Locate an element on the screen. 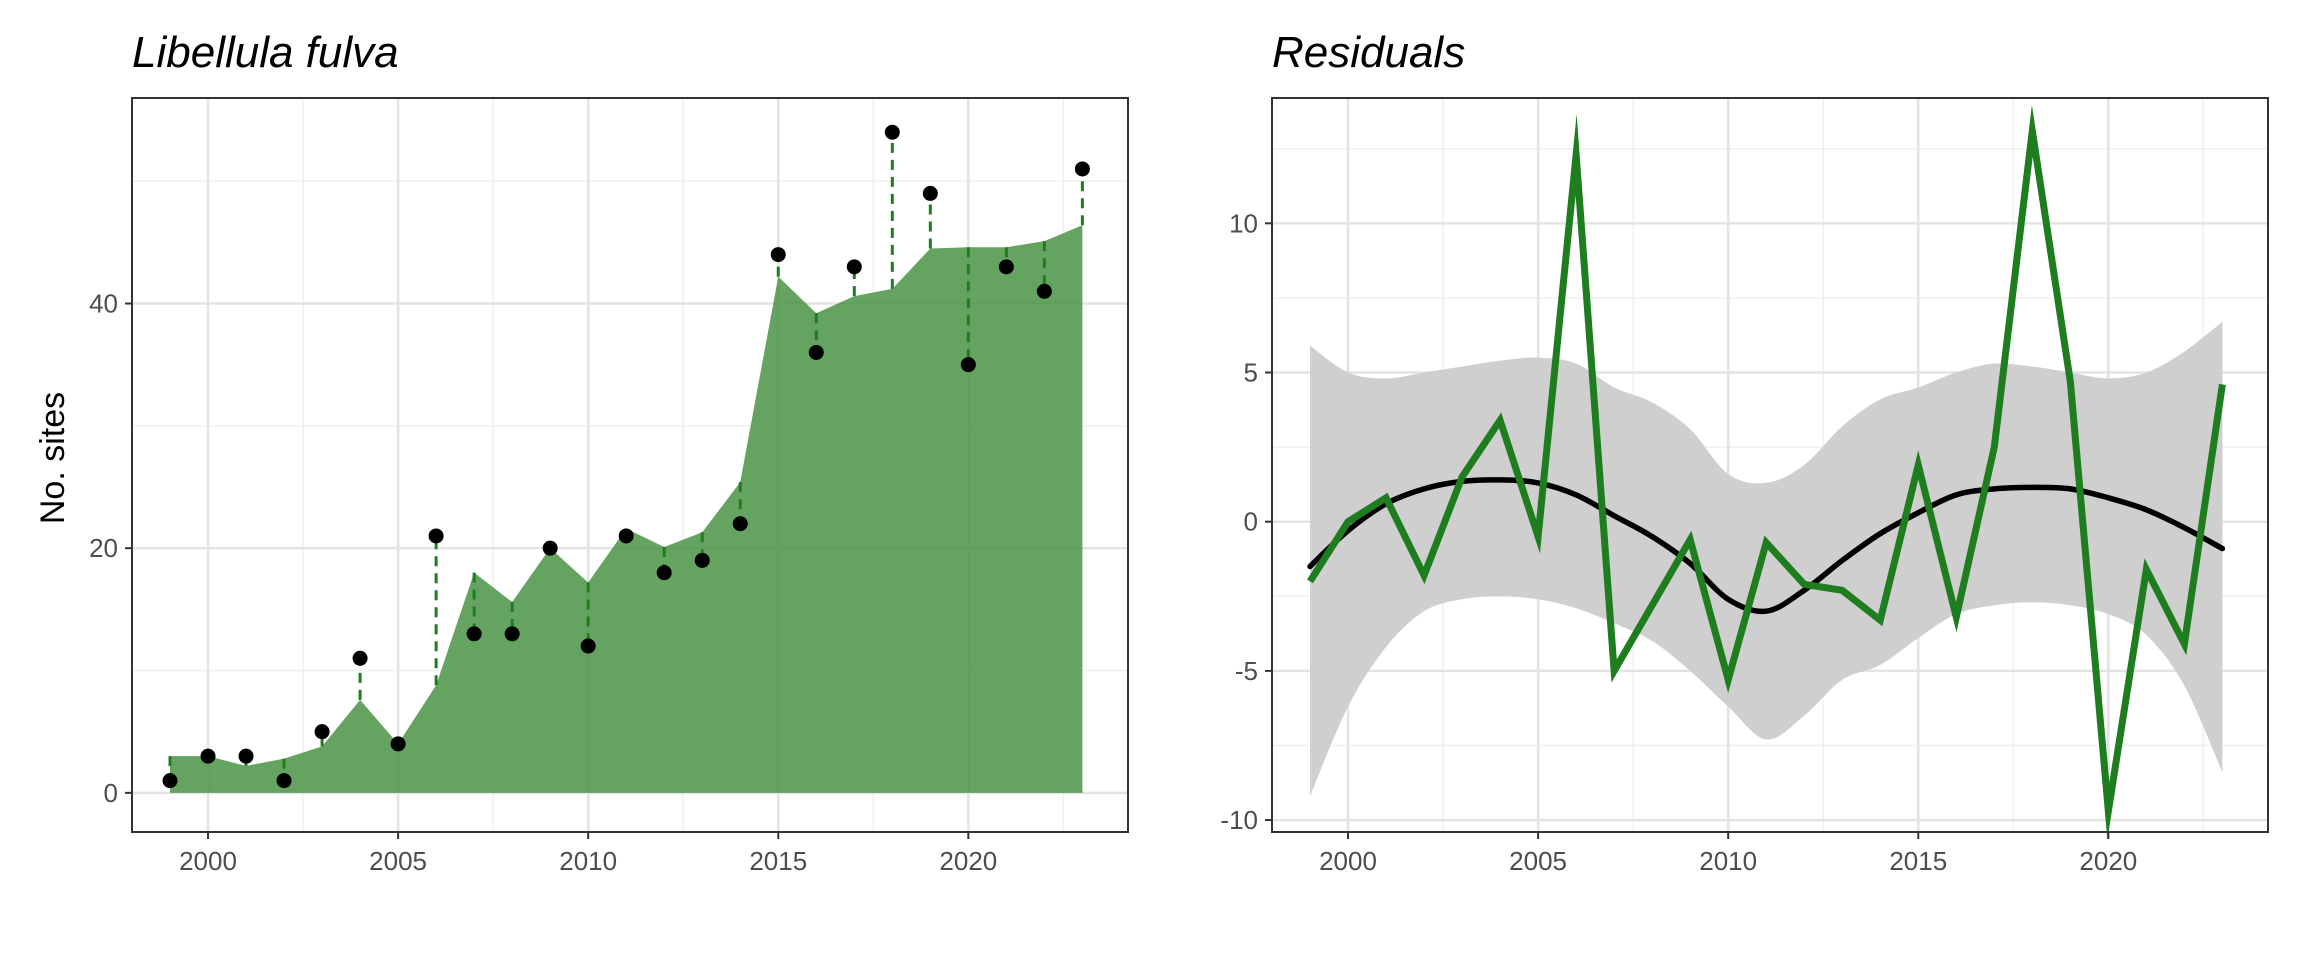  y-tick-label: 40 is located at coordinates (103, 304).